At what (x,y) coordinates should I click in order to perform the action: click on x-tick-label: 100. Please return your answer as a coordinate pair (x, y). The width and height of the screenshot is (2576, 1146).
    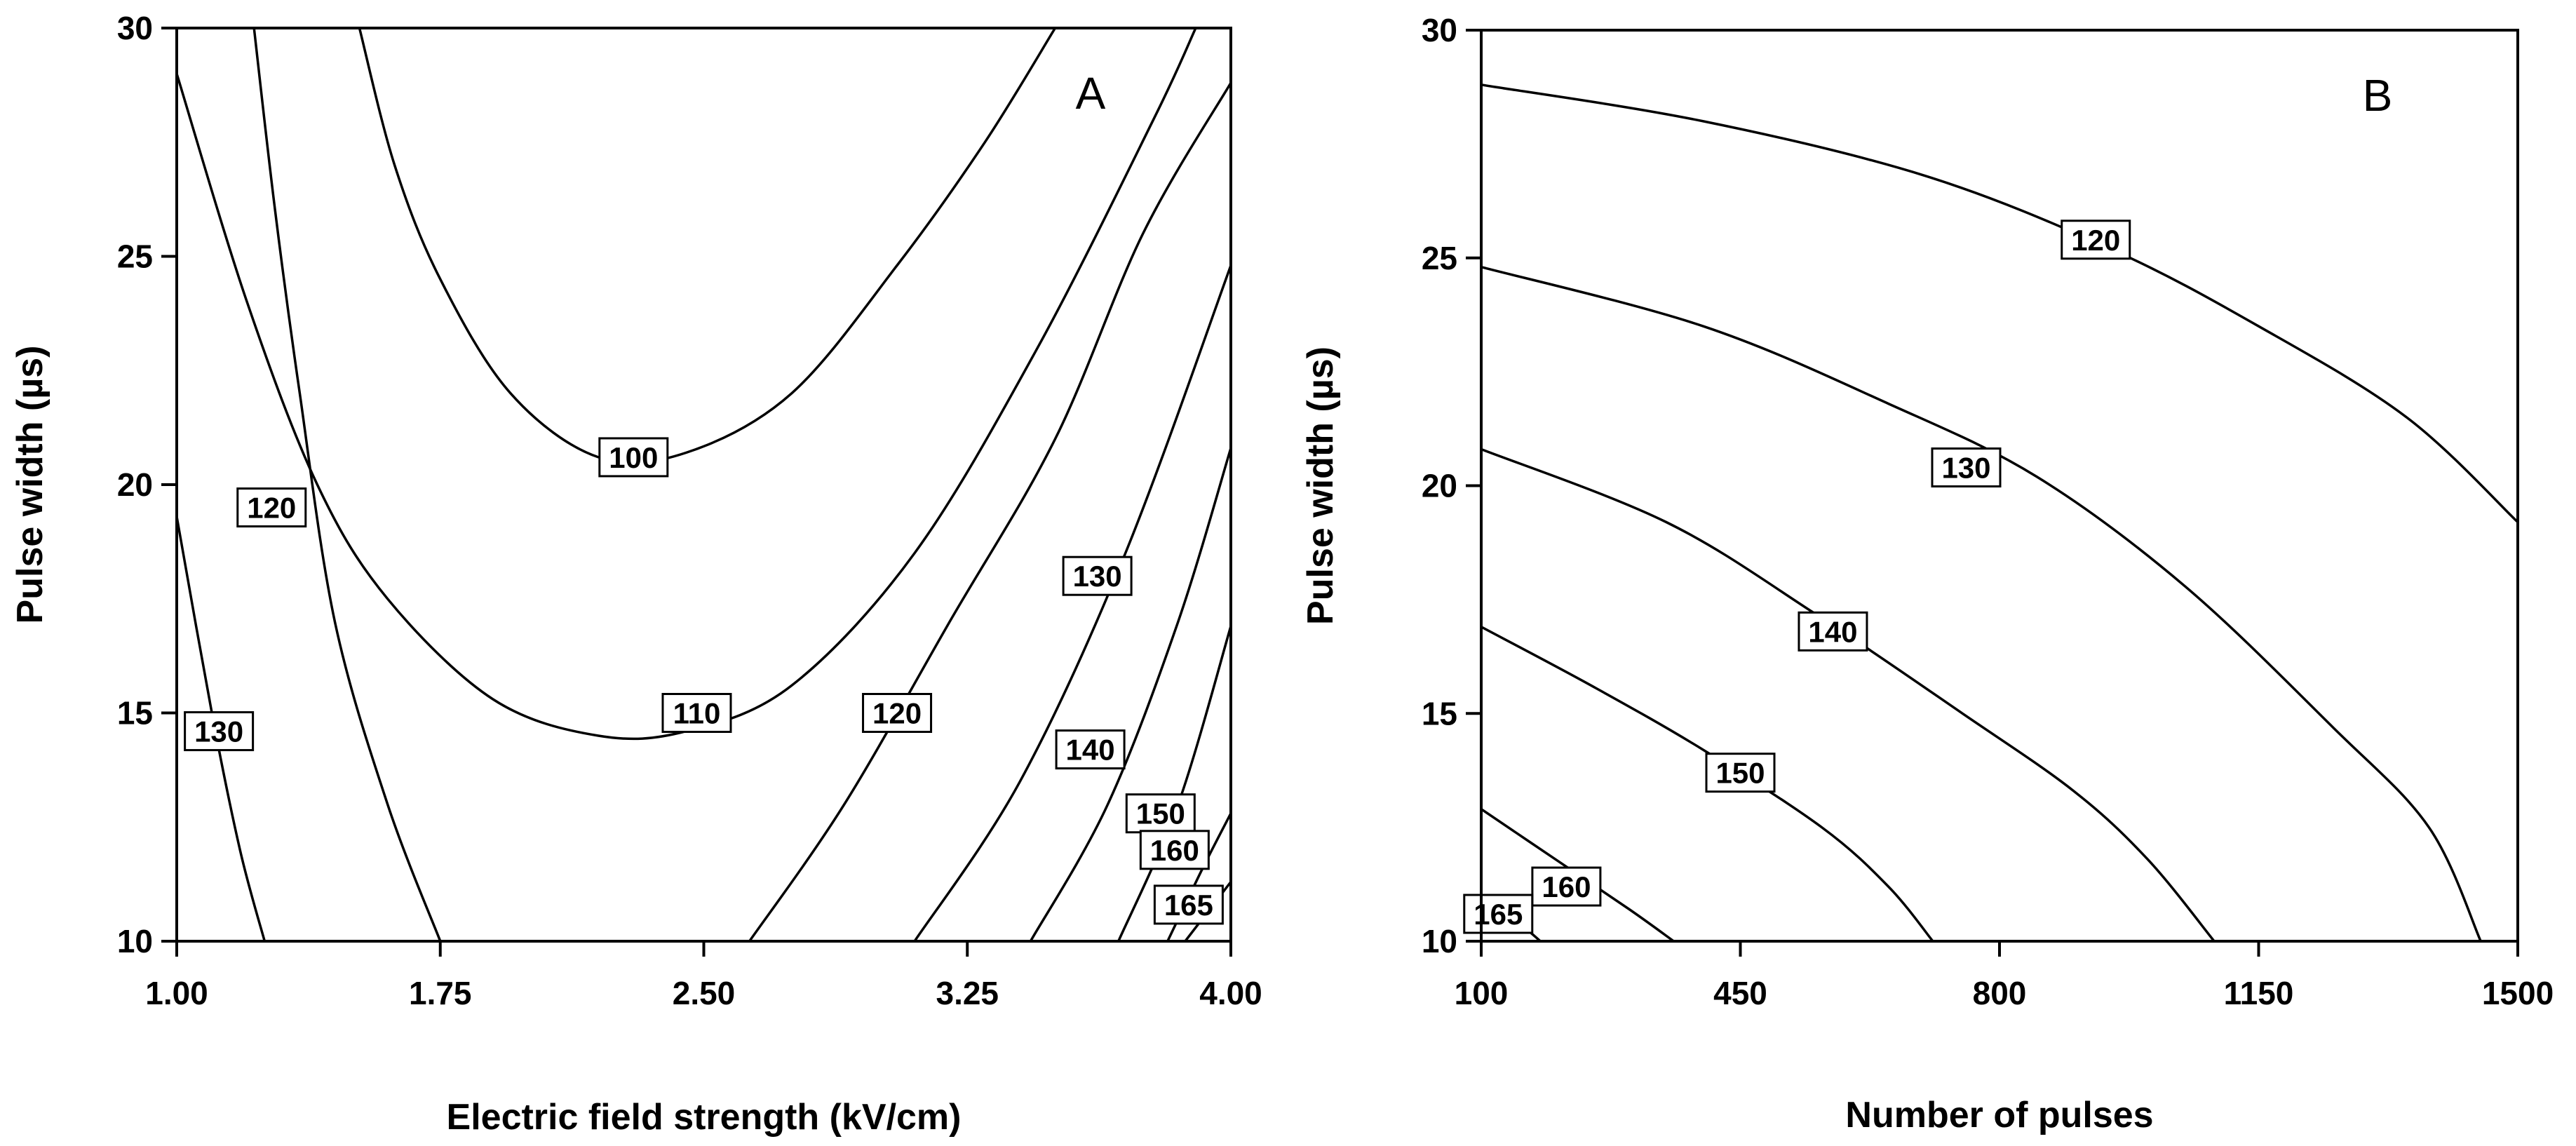
    Looking at the image, I should click on (1482, 993).